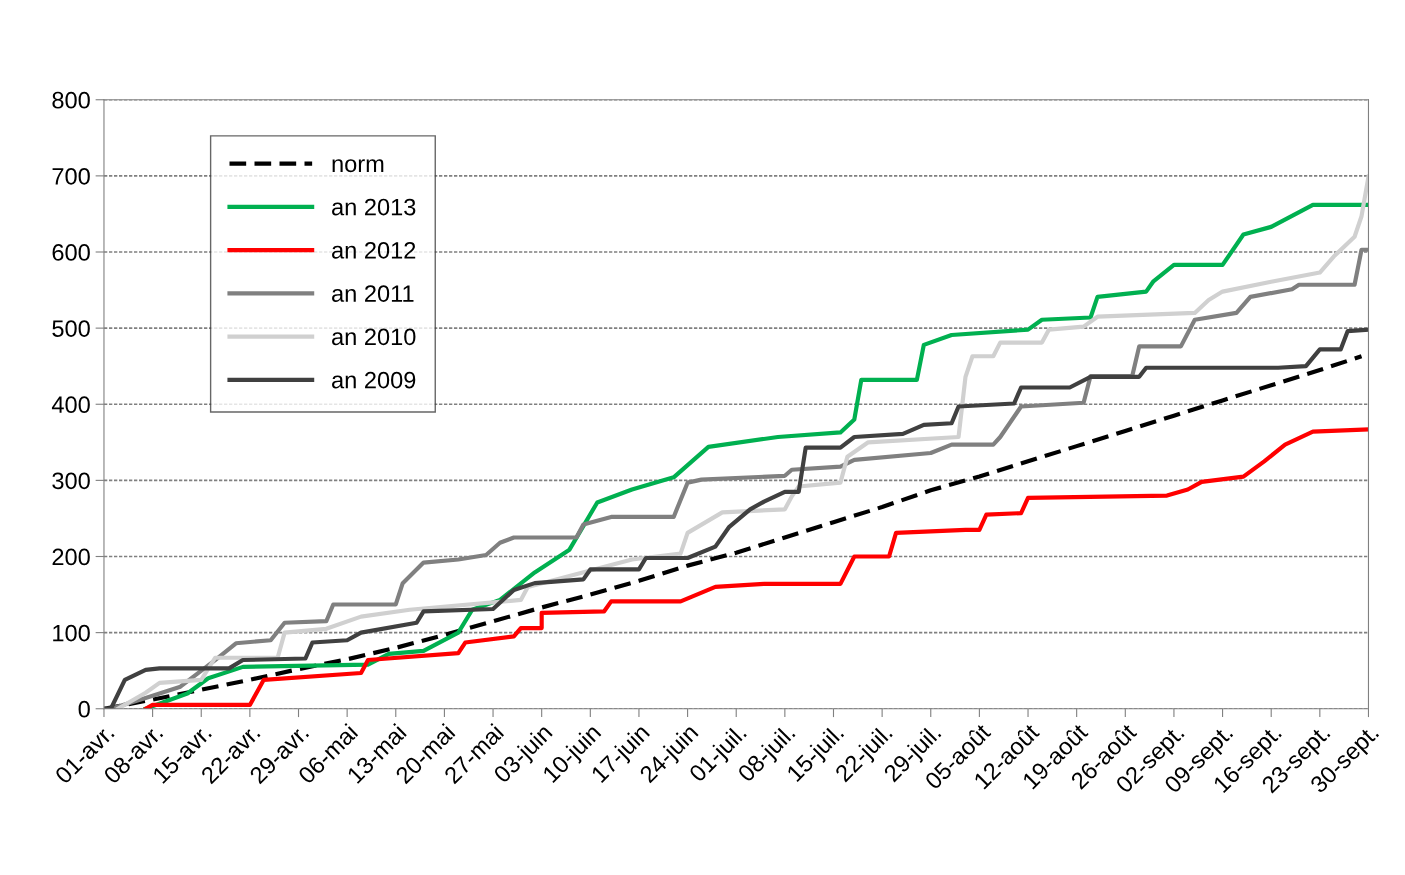 This screenshot has width=1405, height=875. What do you see at coordinates (71, 557) in the screenshot?
I see `y-tick-label: 200` at bounding box center [71, 557].